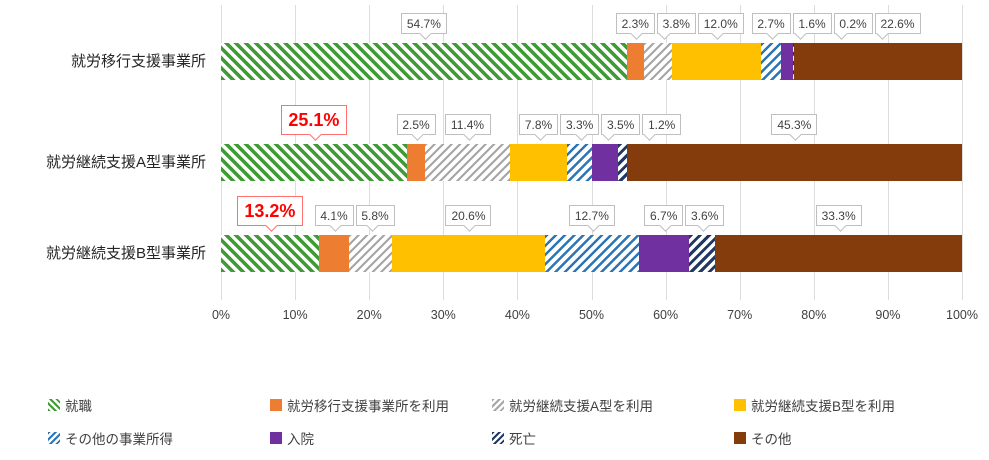 This screenshot has height=460, width=989. Describe the element at coordinates (771, 439) in the screenshot. I see `legend-label: その他` at that location.